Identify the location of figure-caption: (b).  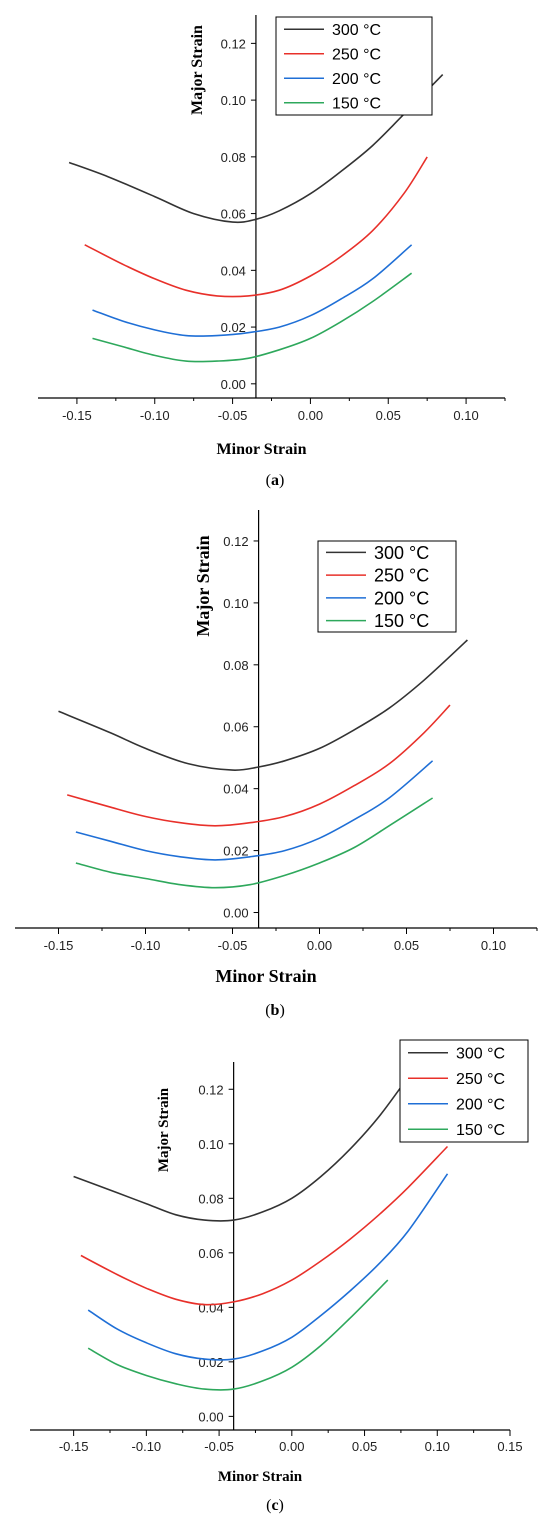
(275, 1010).